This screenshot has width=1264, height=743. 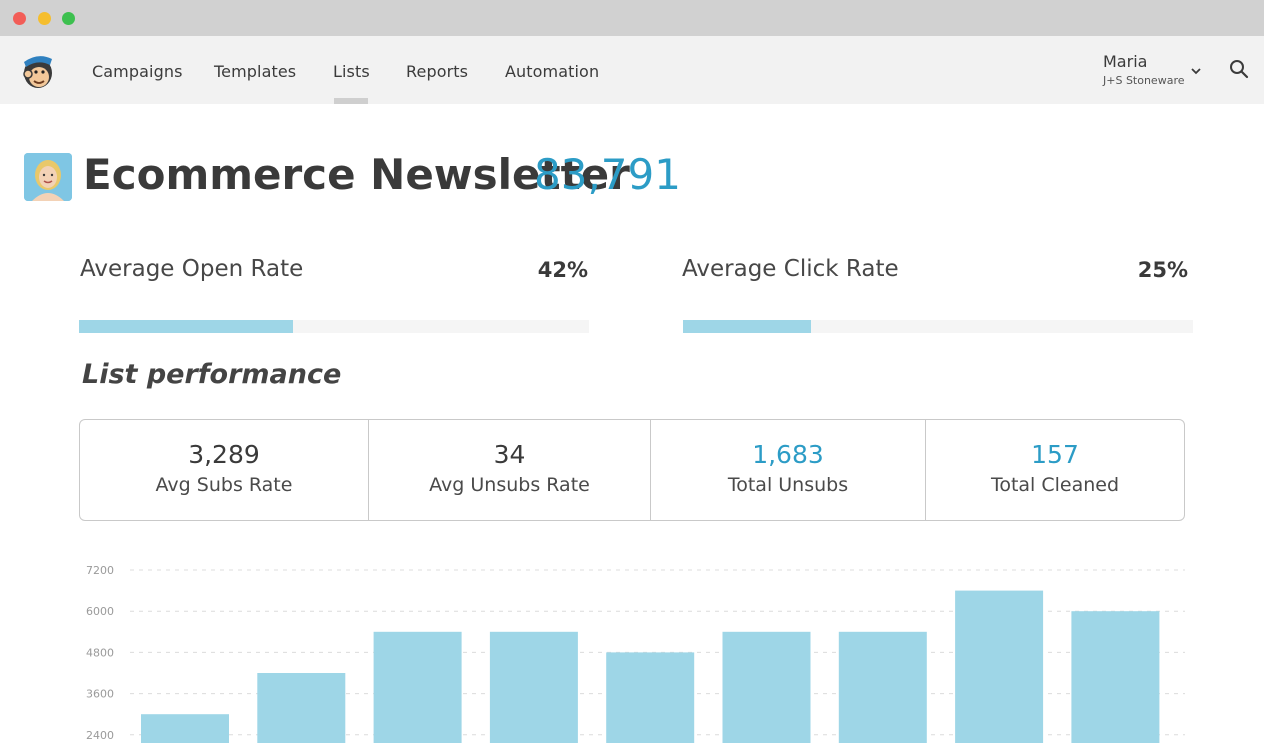 What do you see at coordinates (186, 326) in the screenshot?
I see `open-rate-bar-fill` at bounding box center [186, 326].